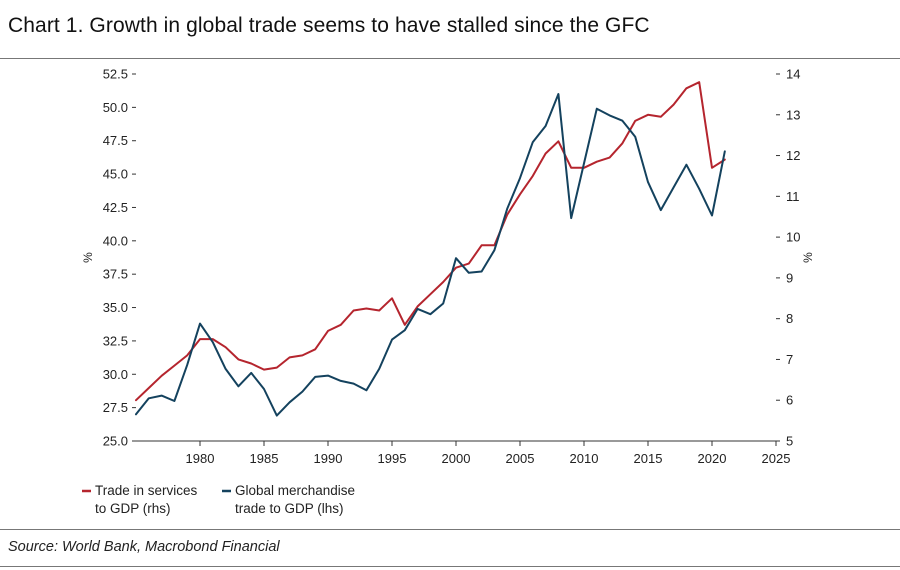 The image size is (900, 570). Describe the element at coordinates (115, 407) in the screenshot. I see `y-left-tick-label: 27.5` at that location.